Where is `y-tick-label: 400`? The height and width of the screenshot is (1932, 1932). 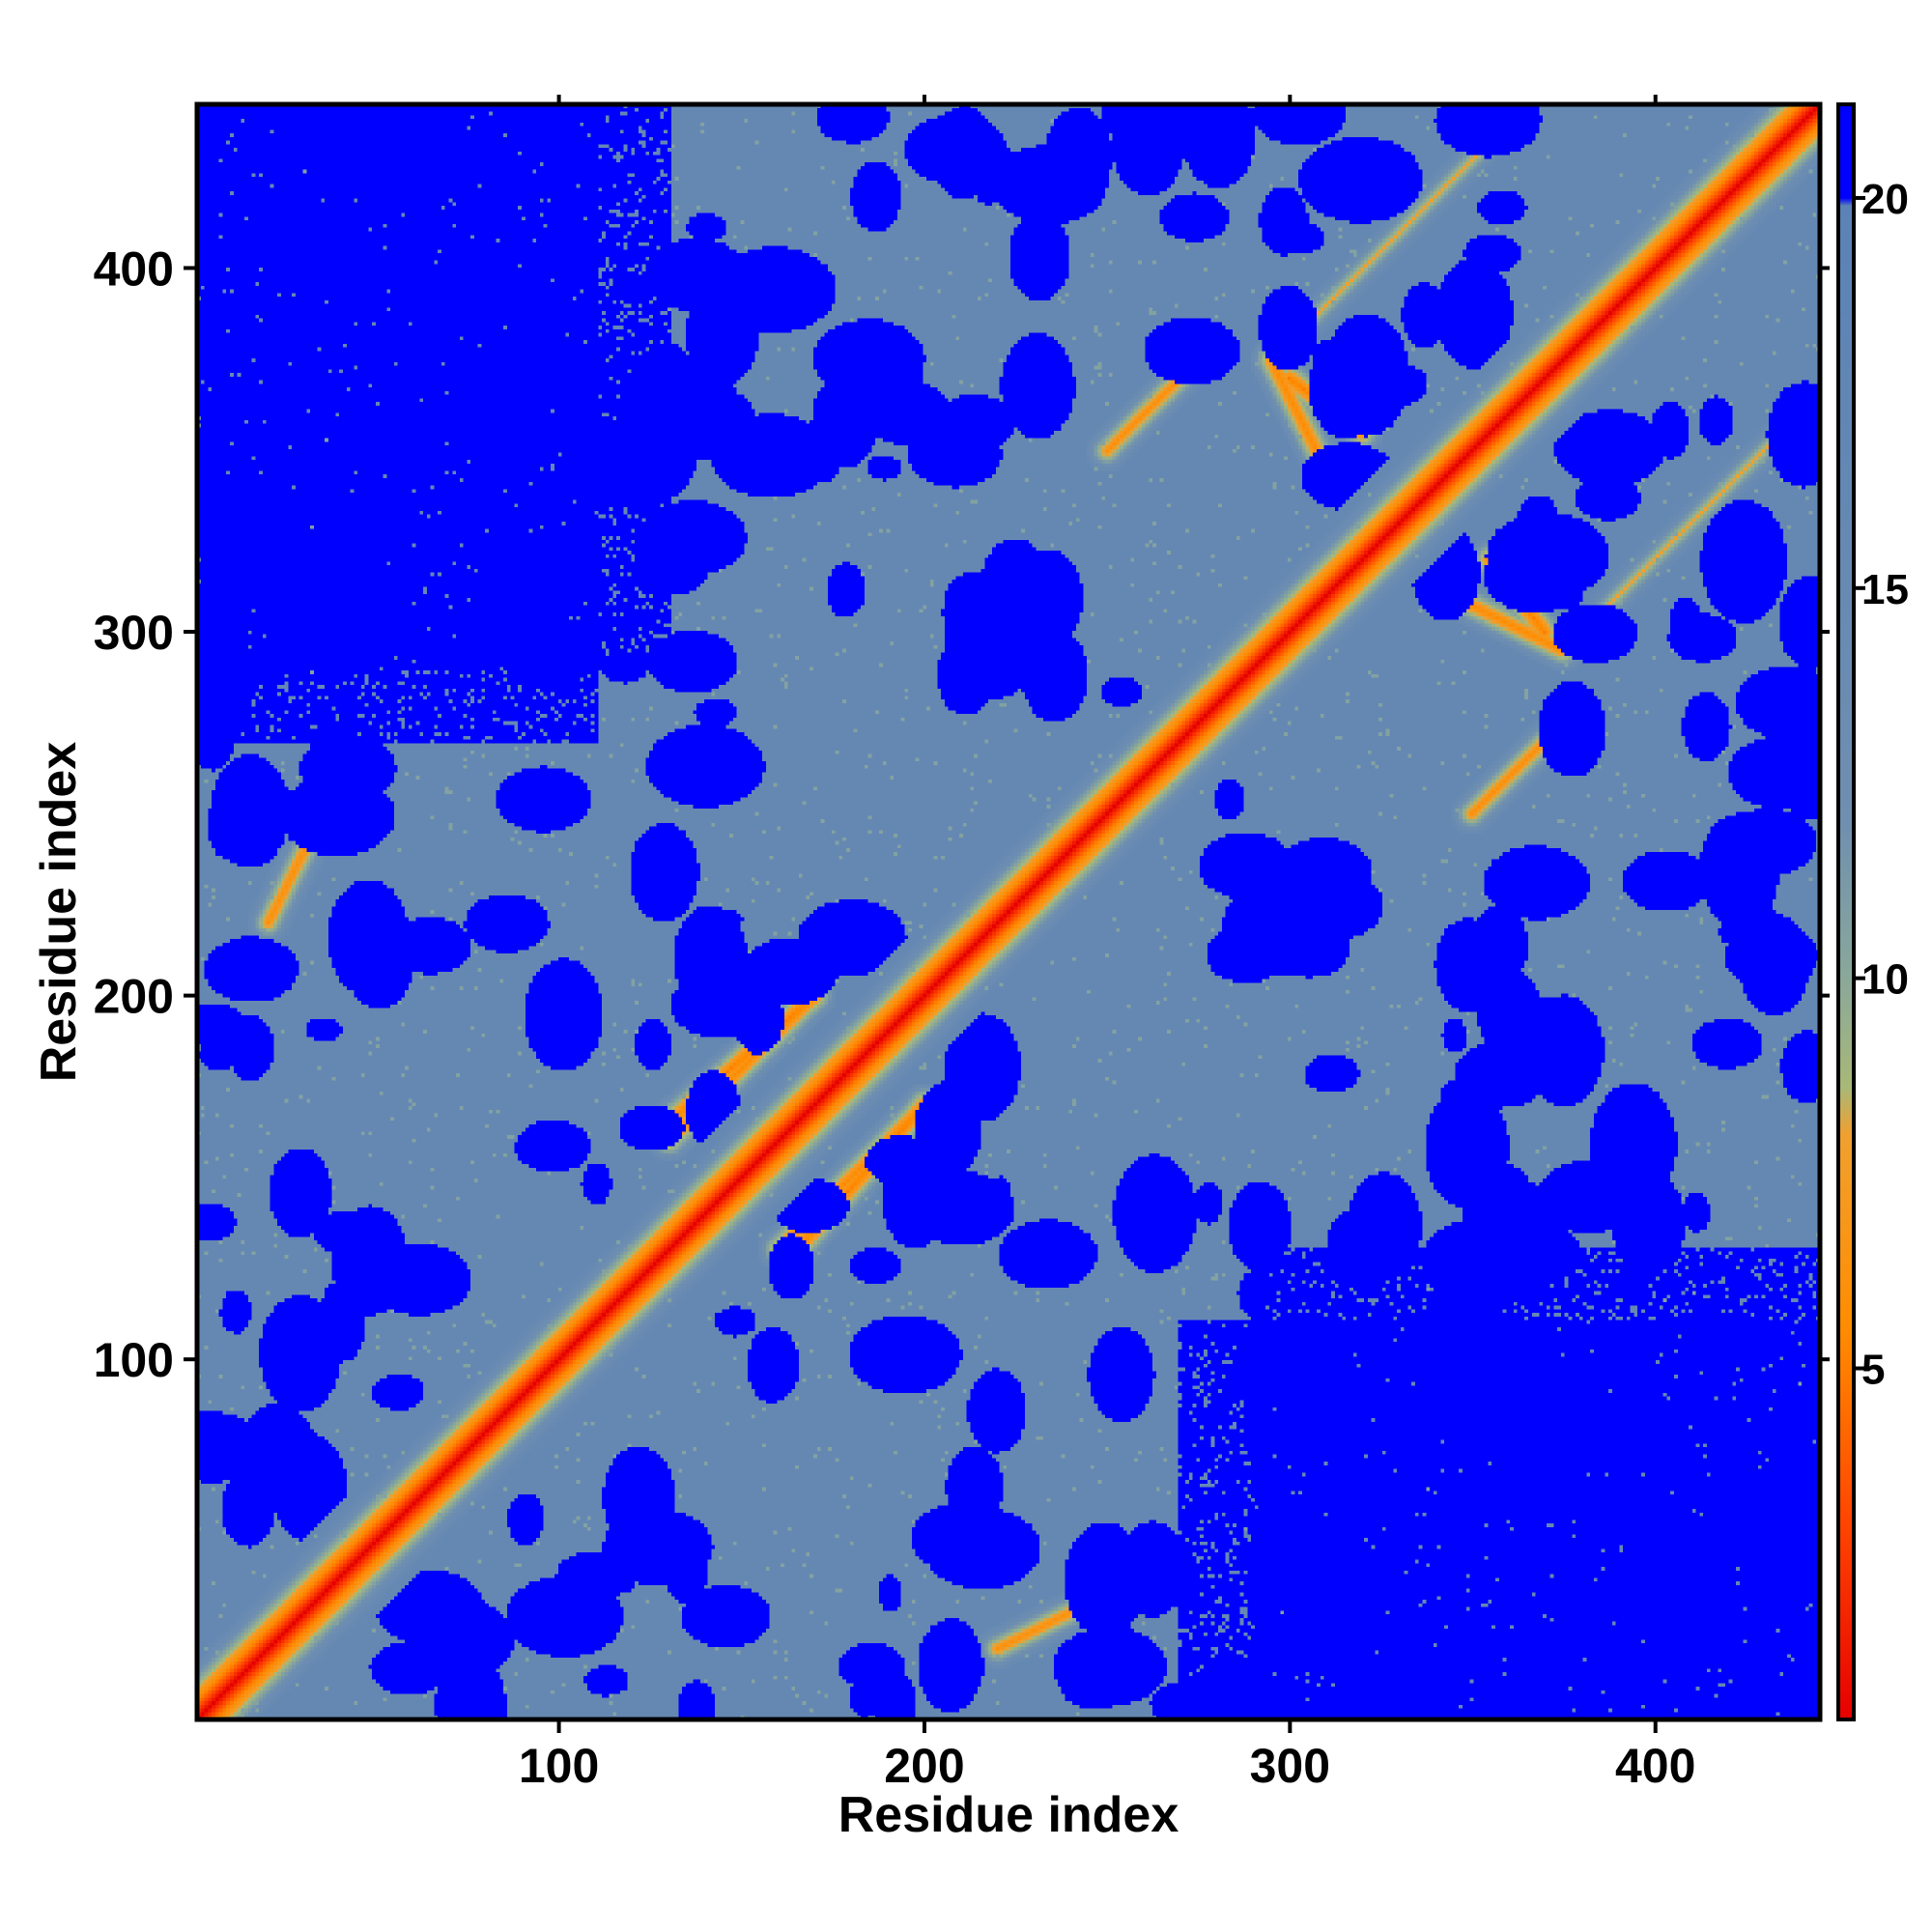
y-tick-label: 400 is located at coordinates (134, 269).